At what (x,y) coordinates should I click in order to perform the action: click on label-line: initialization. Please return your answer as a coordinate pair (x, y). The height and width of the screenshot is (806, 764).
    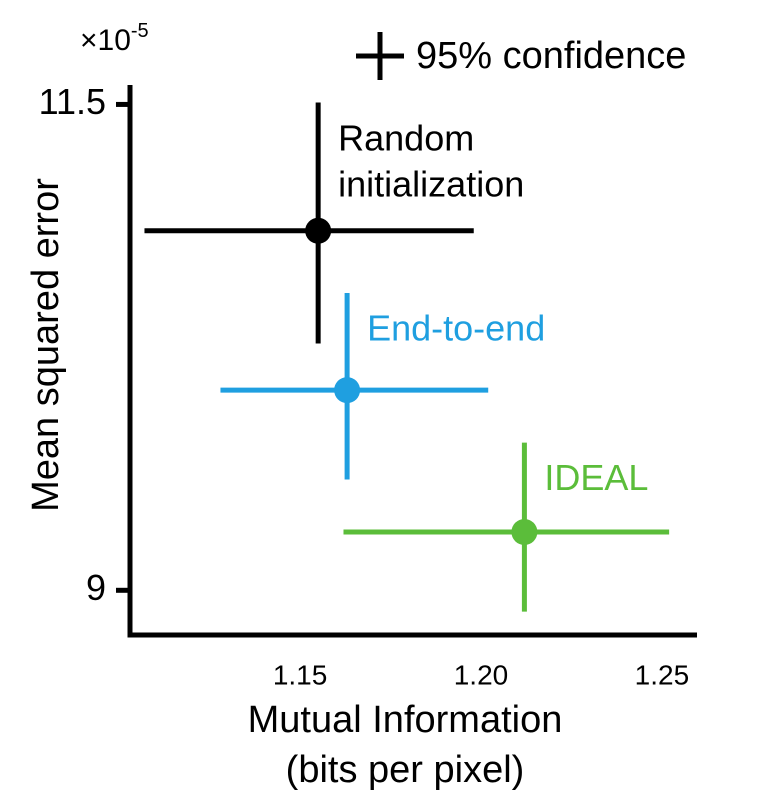
    Looking at the image, I should click on (431, 183).